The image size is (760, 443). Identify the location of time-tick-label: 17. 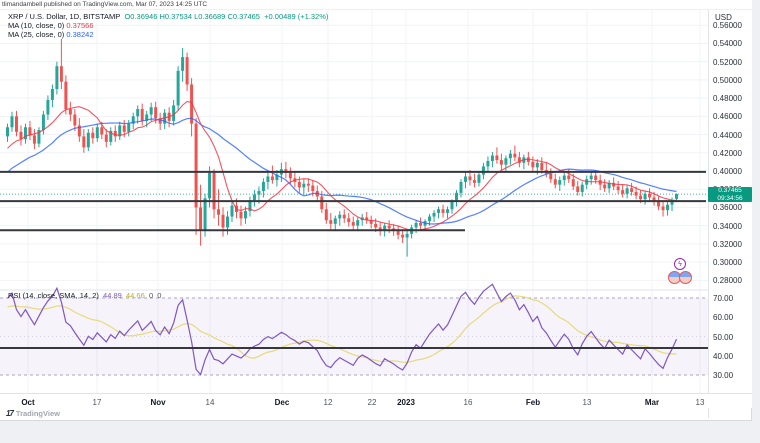
(97, 402).